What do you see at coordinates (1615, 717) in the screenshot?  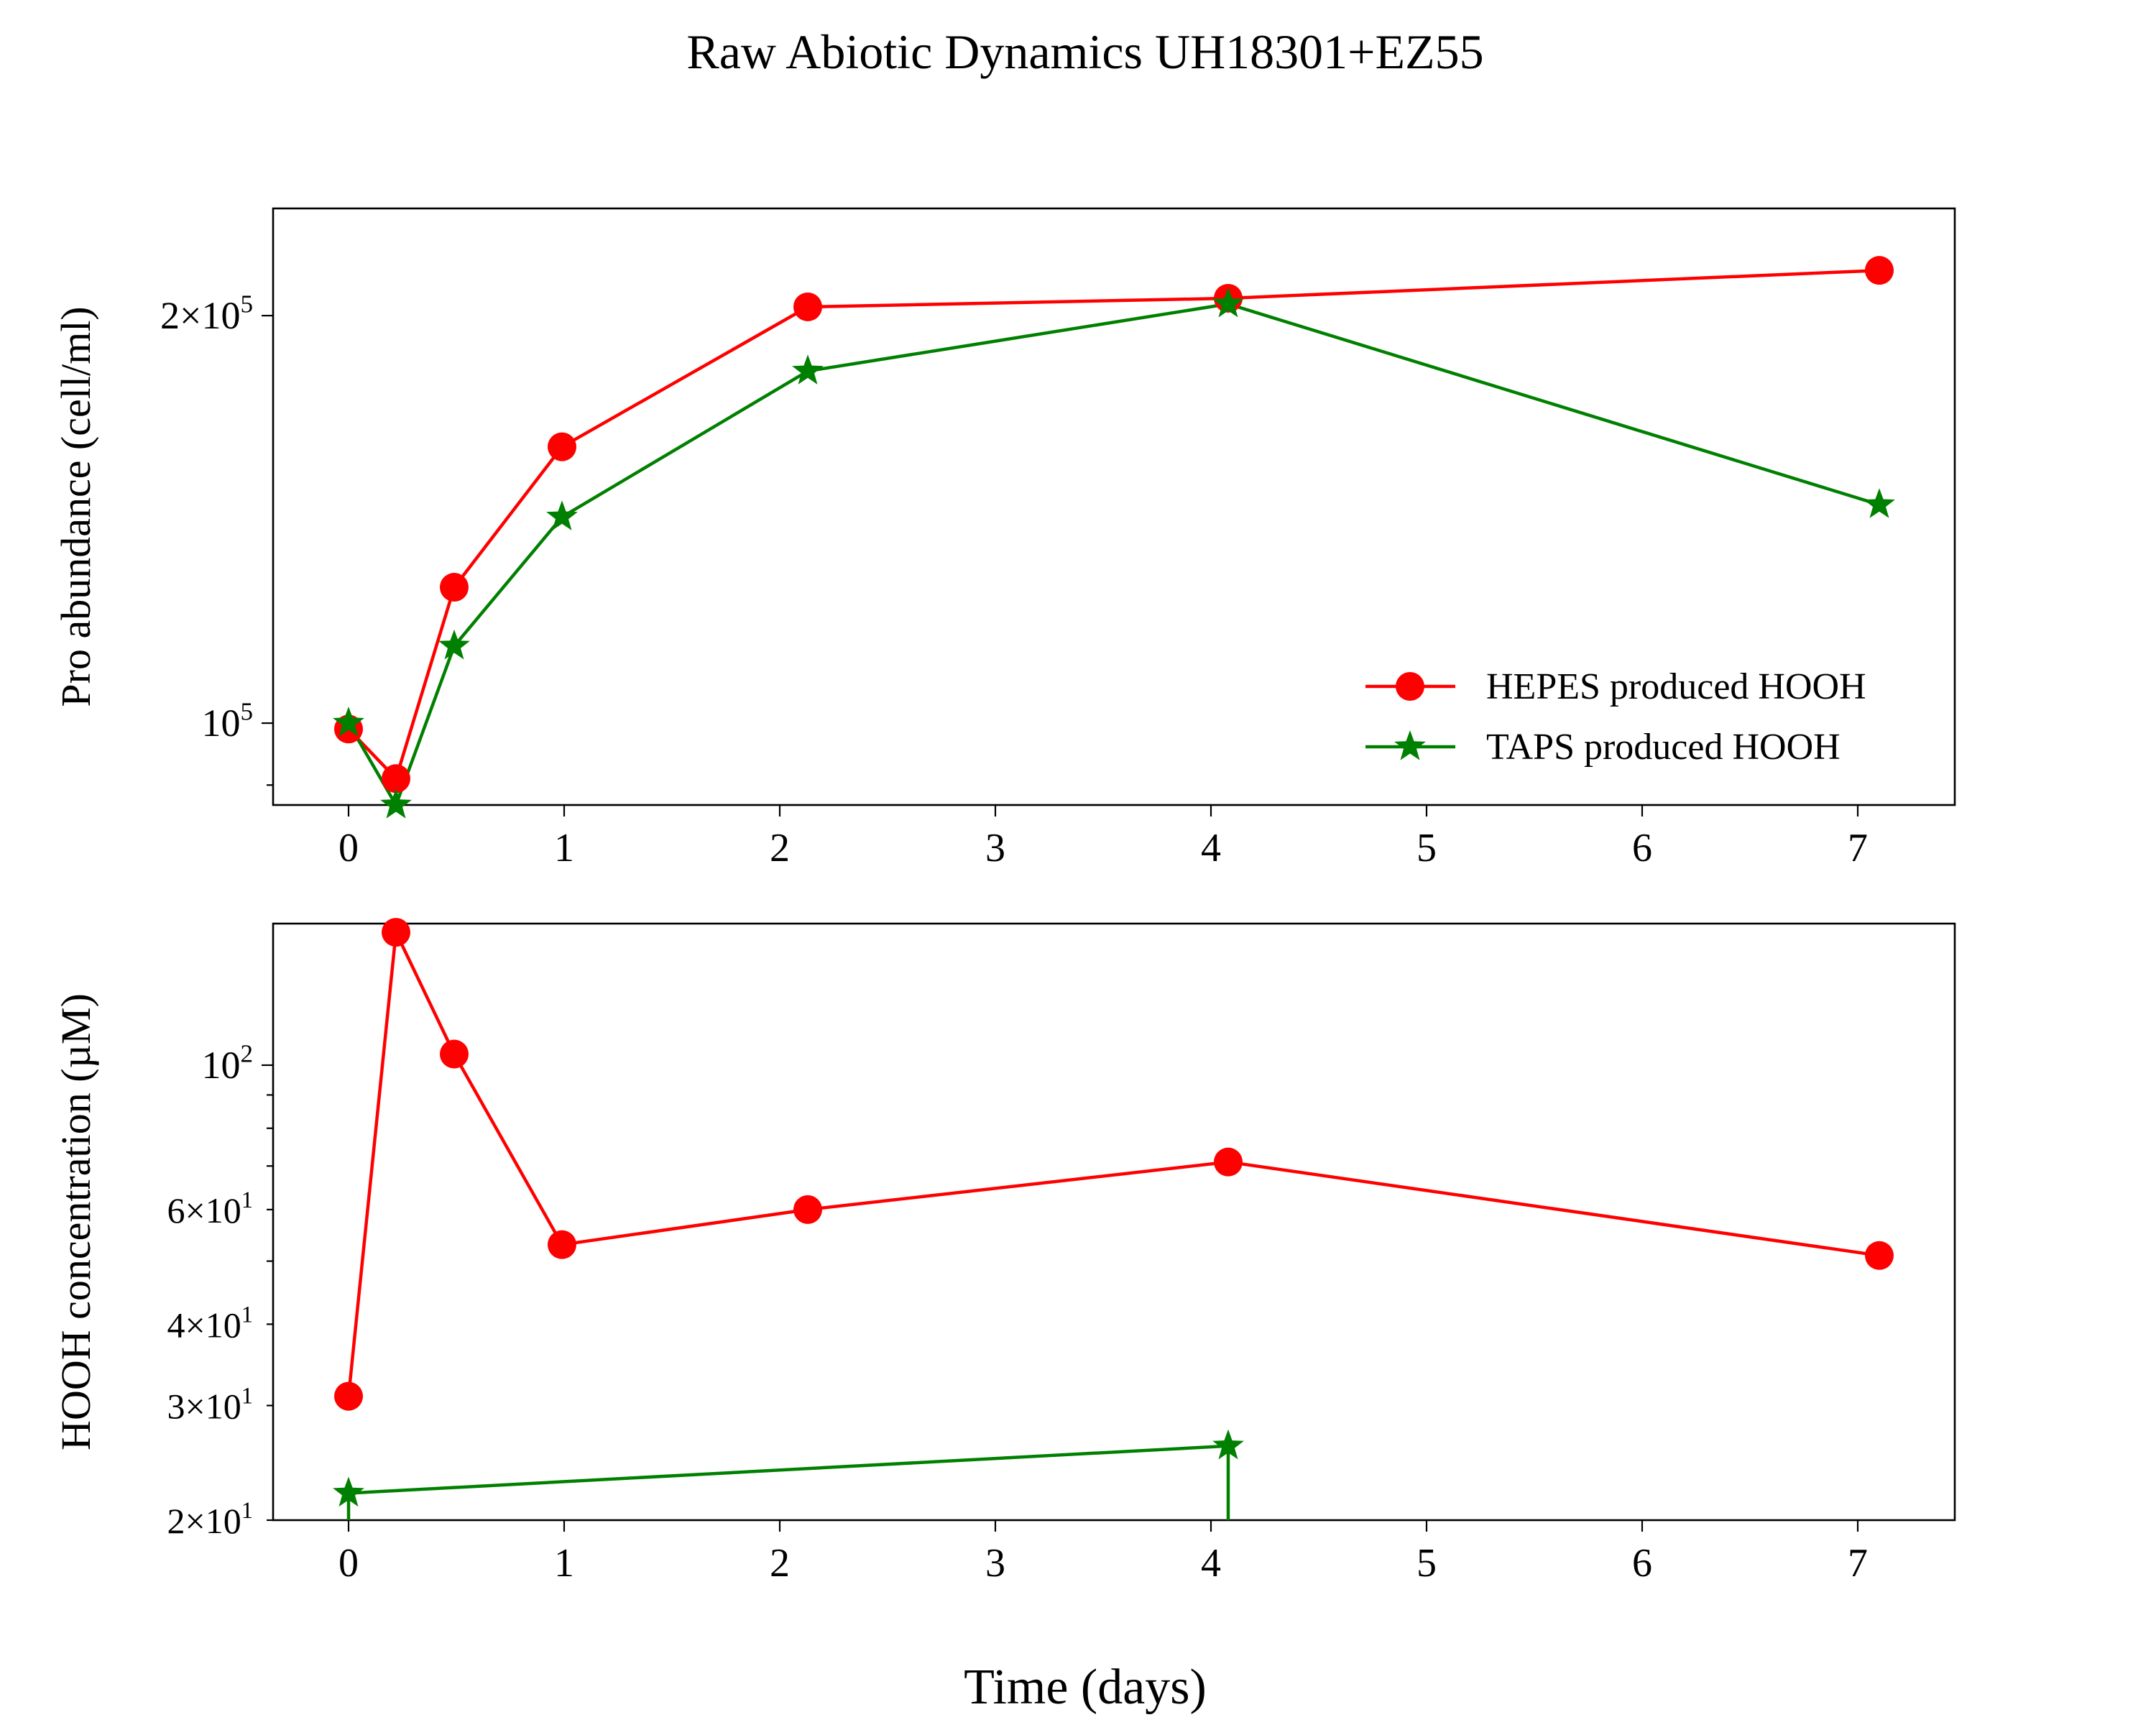 I see `top-legend: HEPES produced HOOH TAPS produced HOOH` at bounding box center [1615, 717].